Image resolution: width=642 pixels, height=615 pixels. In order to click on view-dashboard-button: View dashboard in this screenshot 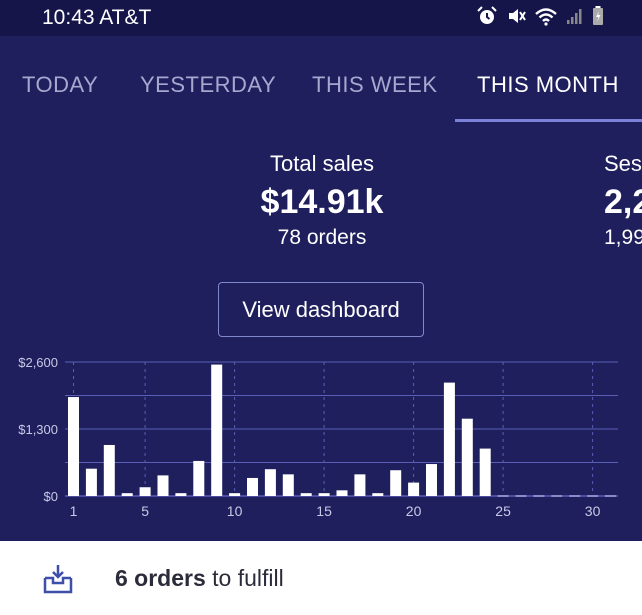, I will do `click(321, 309)`.